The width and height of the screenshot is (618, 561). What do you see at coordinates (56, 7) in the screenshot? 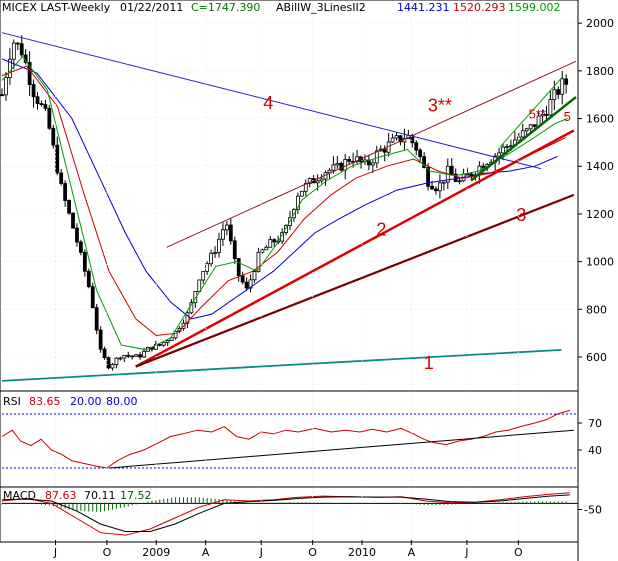
I see `symbol-label: MICEX LAST-Weekly` at bounding box center [56, 7].